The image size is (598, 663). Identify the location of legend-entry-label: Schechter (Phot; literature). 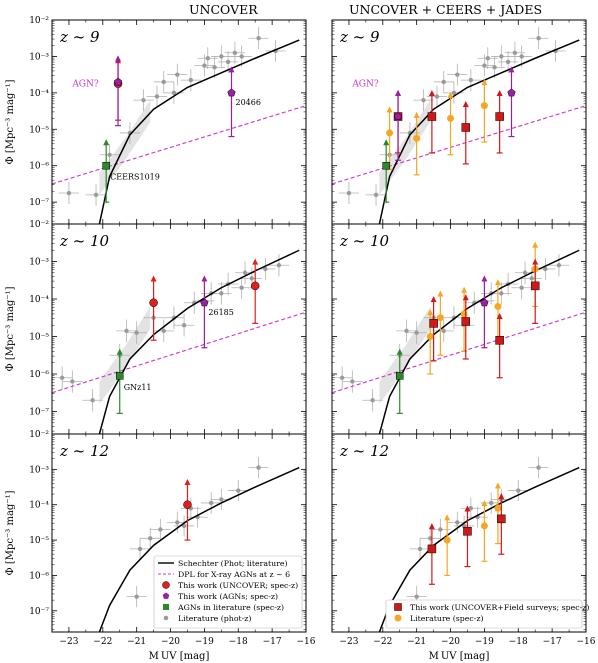
(233, 563).